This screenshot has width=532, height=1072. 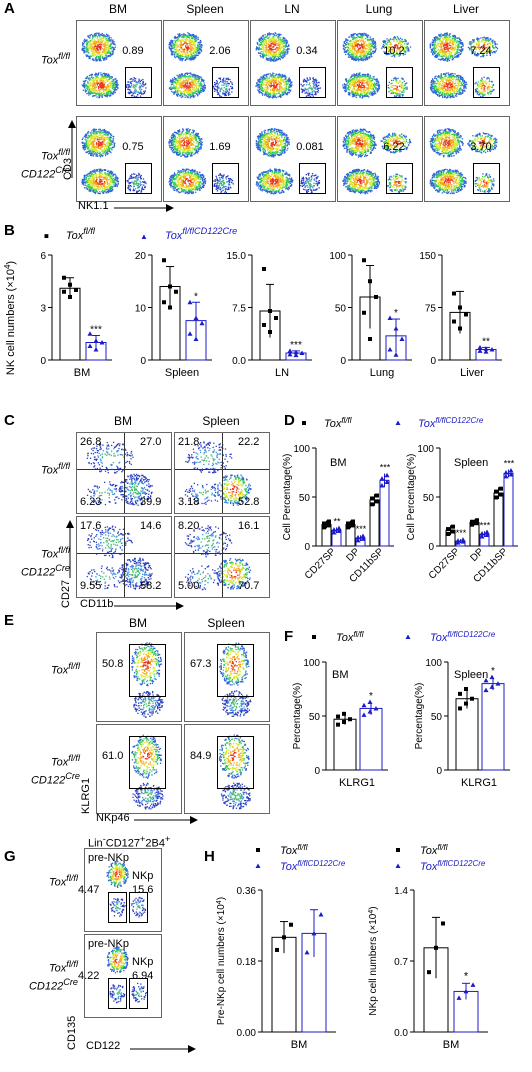 What do you see at coordinates (205, 9) in the screenshot?
I see `panel-a-tissue-spleen: Spleen` at bounding box center [205, 9].